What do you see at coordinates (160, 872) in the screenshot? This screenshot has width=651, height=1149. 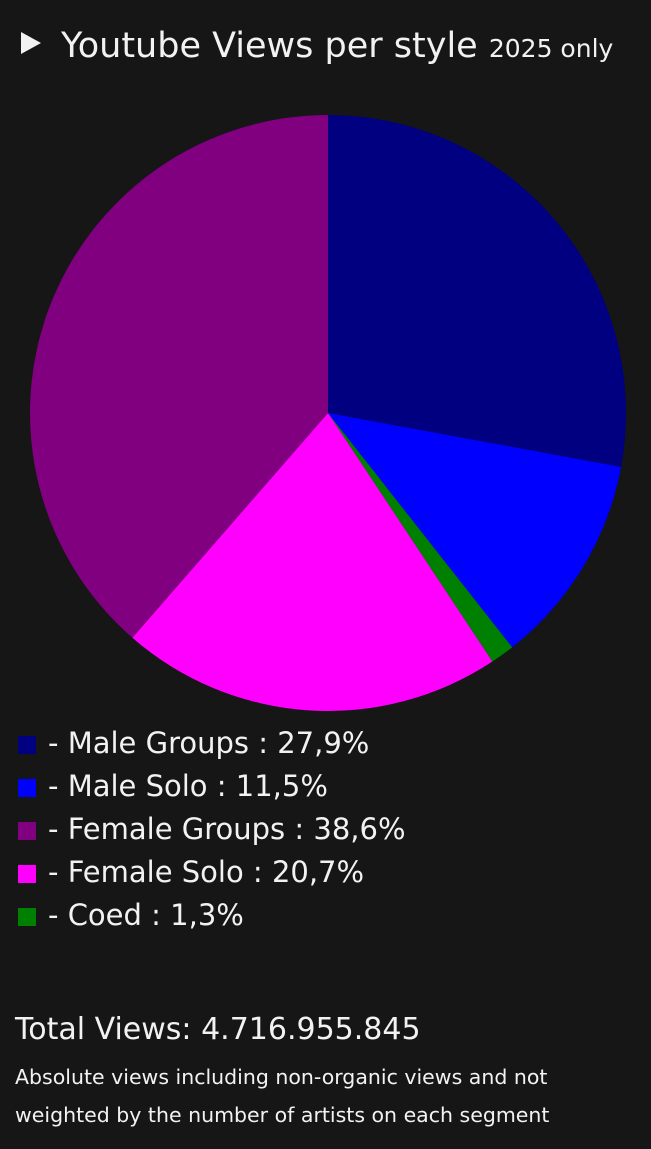 I see `legend-label: Female Solo` at bounding box center [160, 872].